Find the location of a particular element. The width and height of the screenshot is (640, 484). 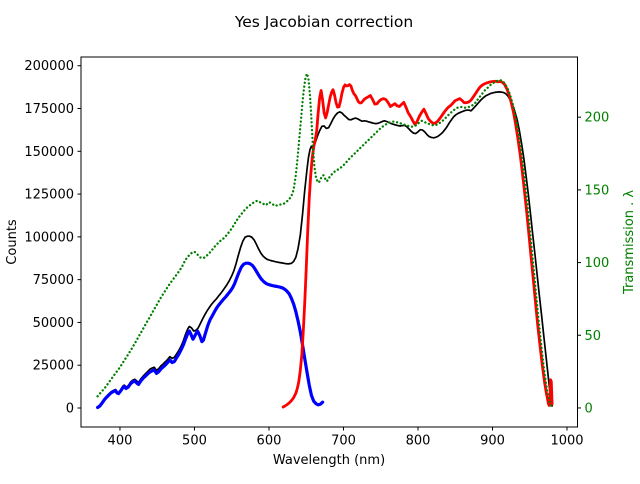

x-tick-label: 800 is located at coordinates (418, 441).